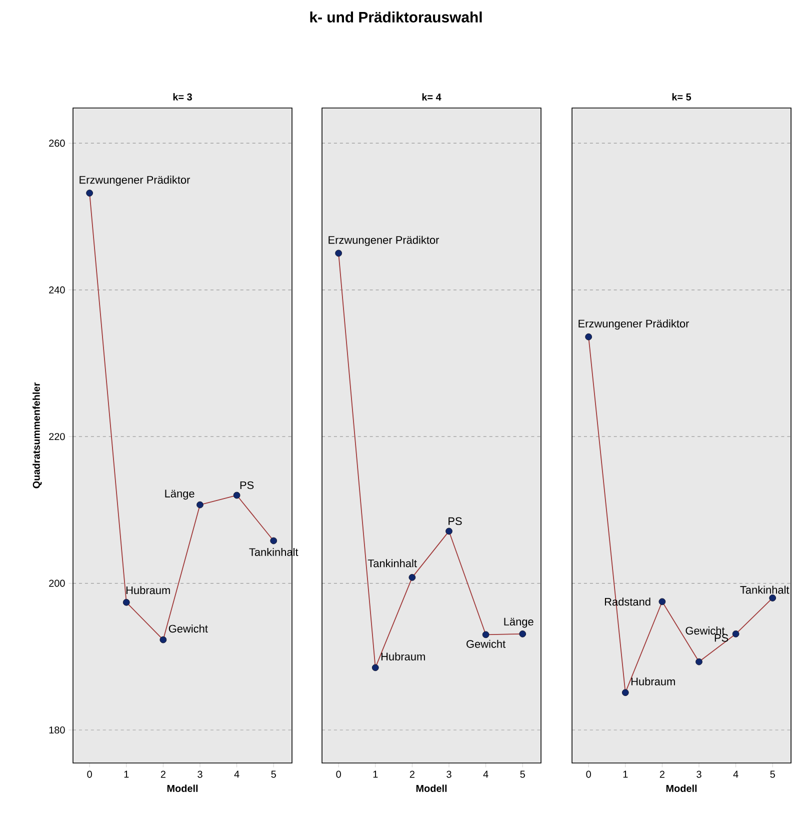  Describe the element at coordinates (182, 96) in the screenshot. I see `chart-subtitle: k= 3` at that location.